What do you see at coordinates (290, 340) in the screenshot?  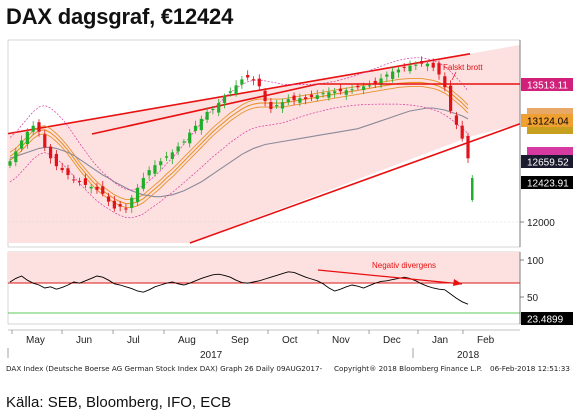 I see `x-tick-label-oct: Oct` at bounding box center [290, 340].